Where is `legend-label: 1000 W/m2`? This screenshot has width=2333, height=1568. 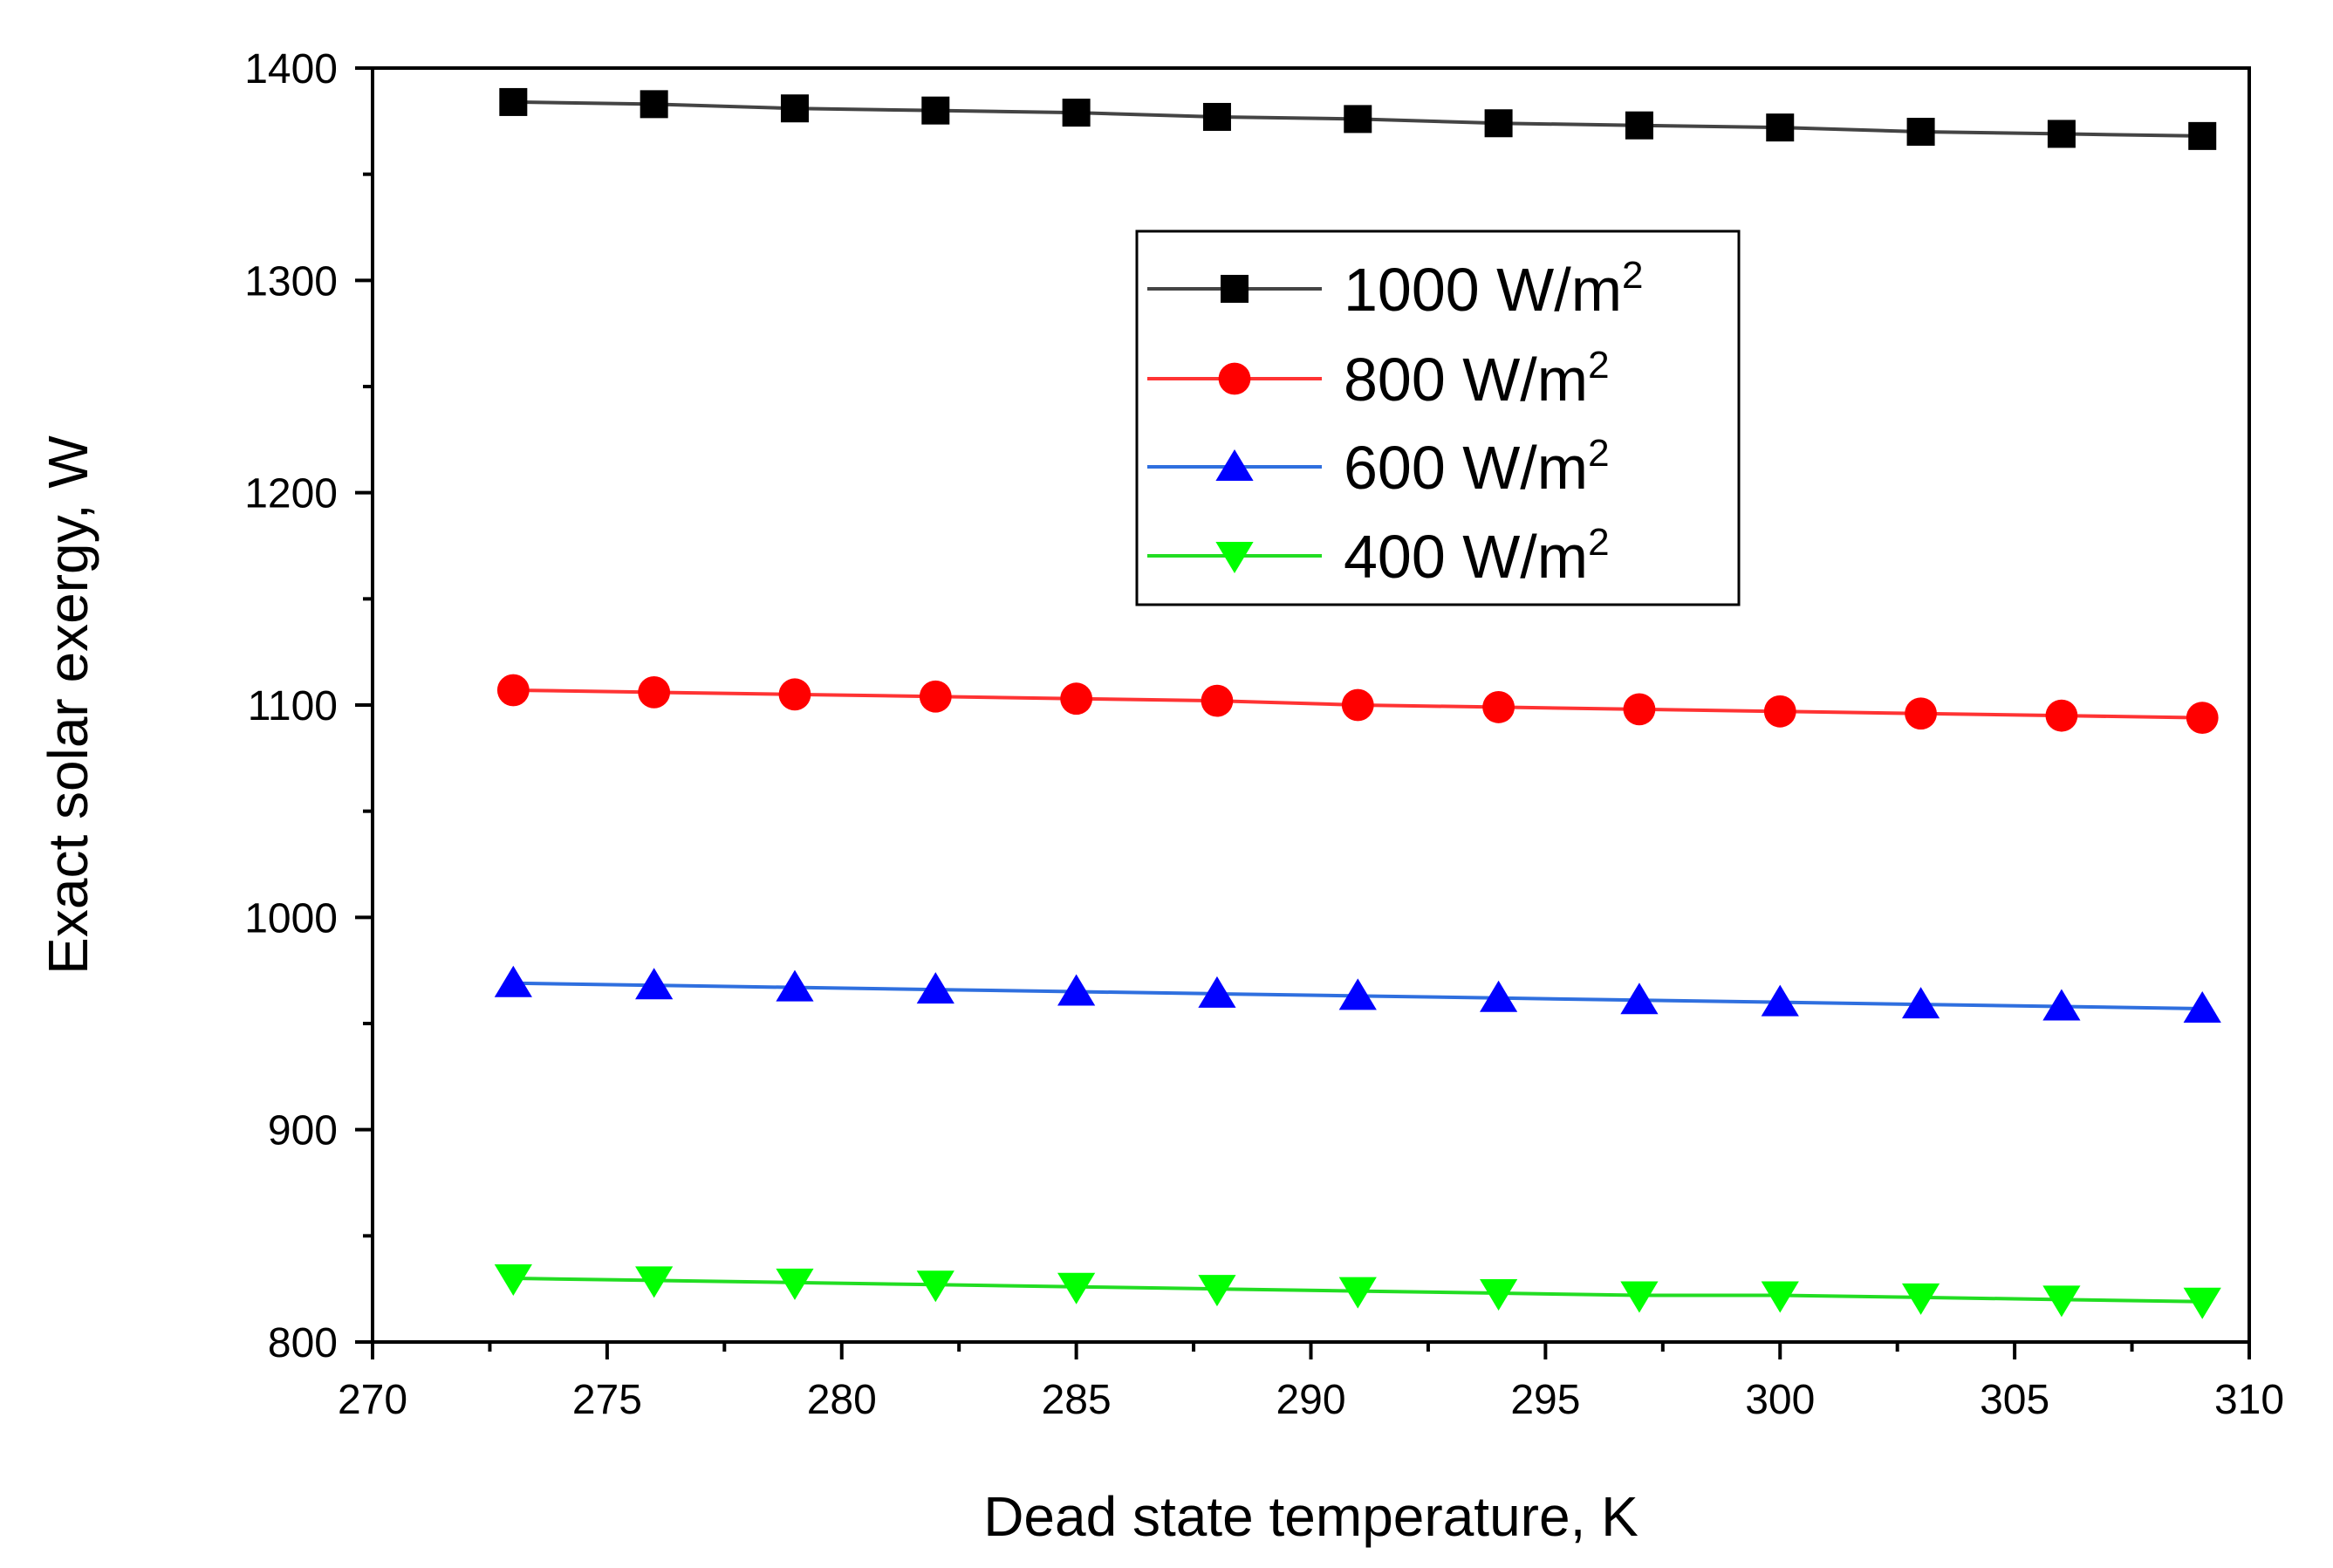 legend-label: 1000 W/m2 is located at coordinates (1493, 289).